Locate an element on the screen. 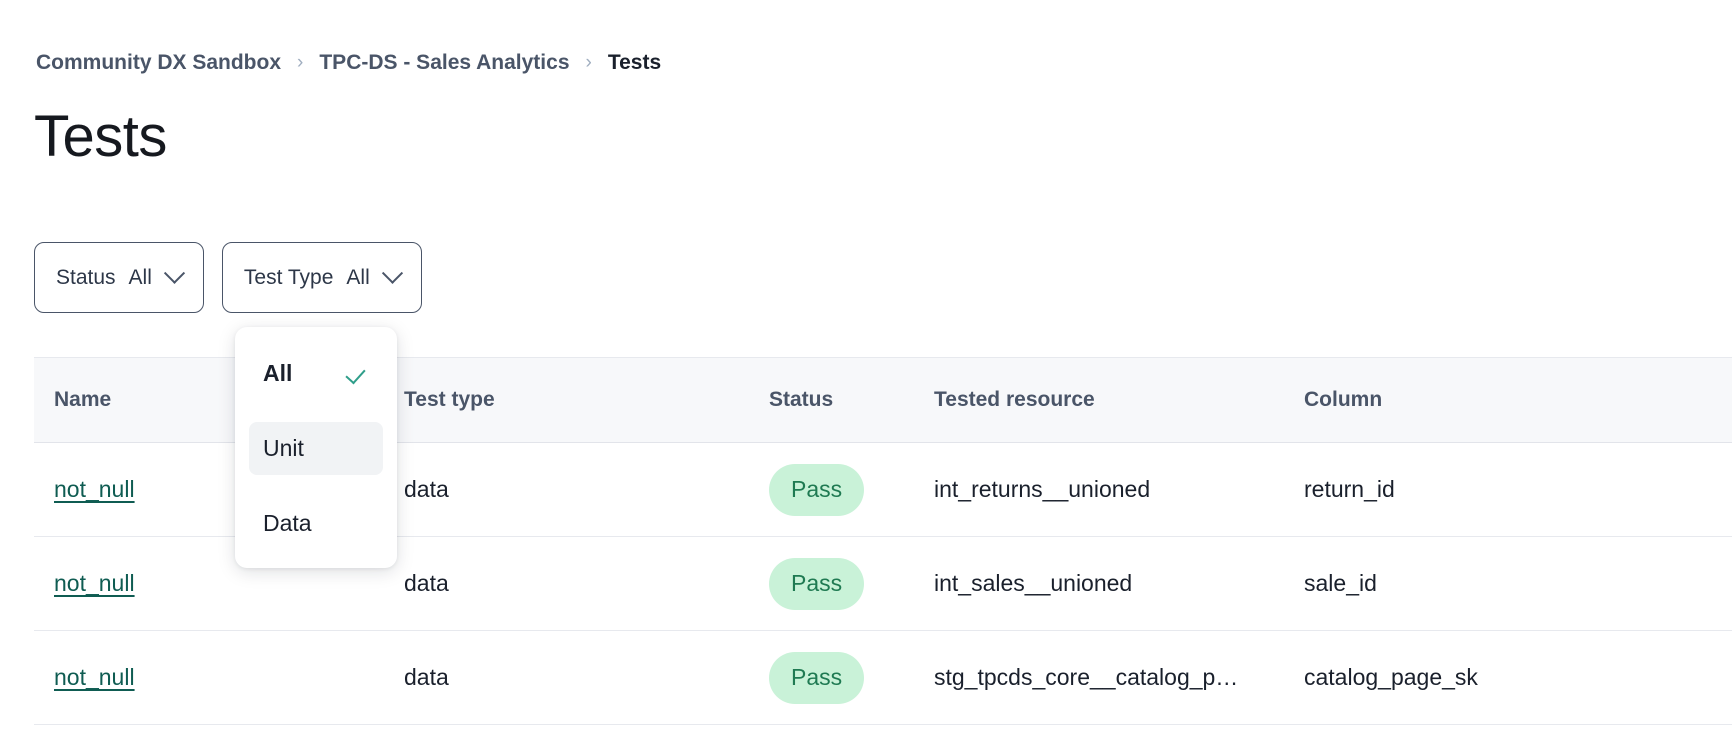 The width and height of the screenshot is (1732, 756). status-filter-label: Status is located at coordinates (86, 277).